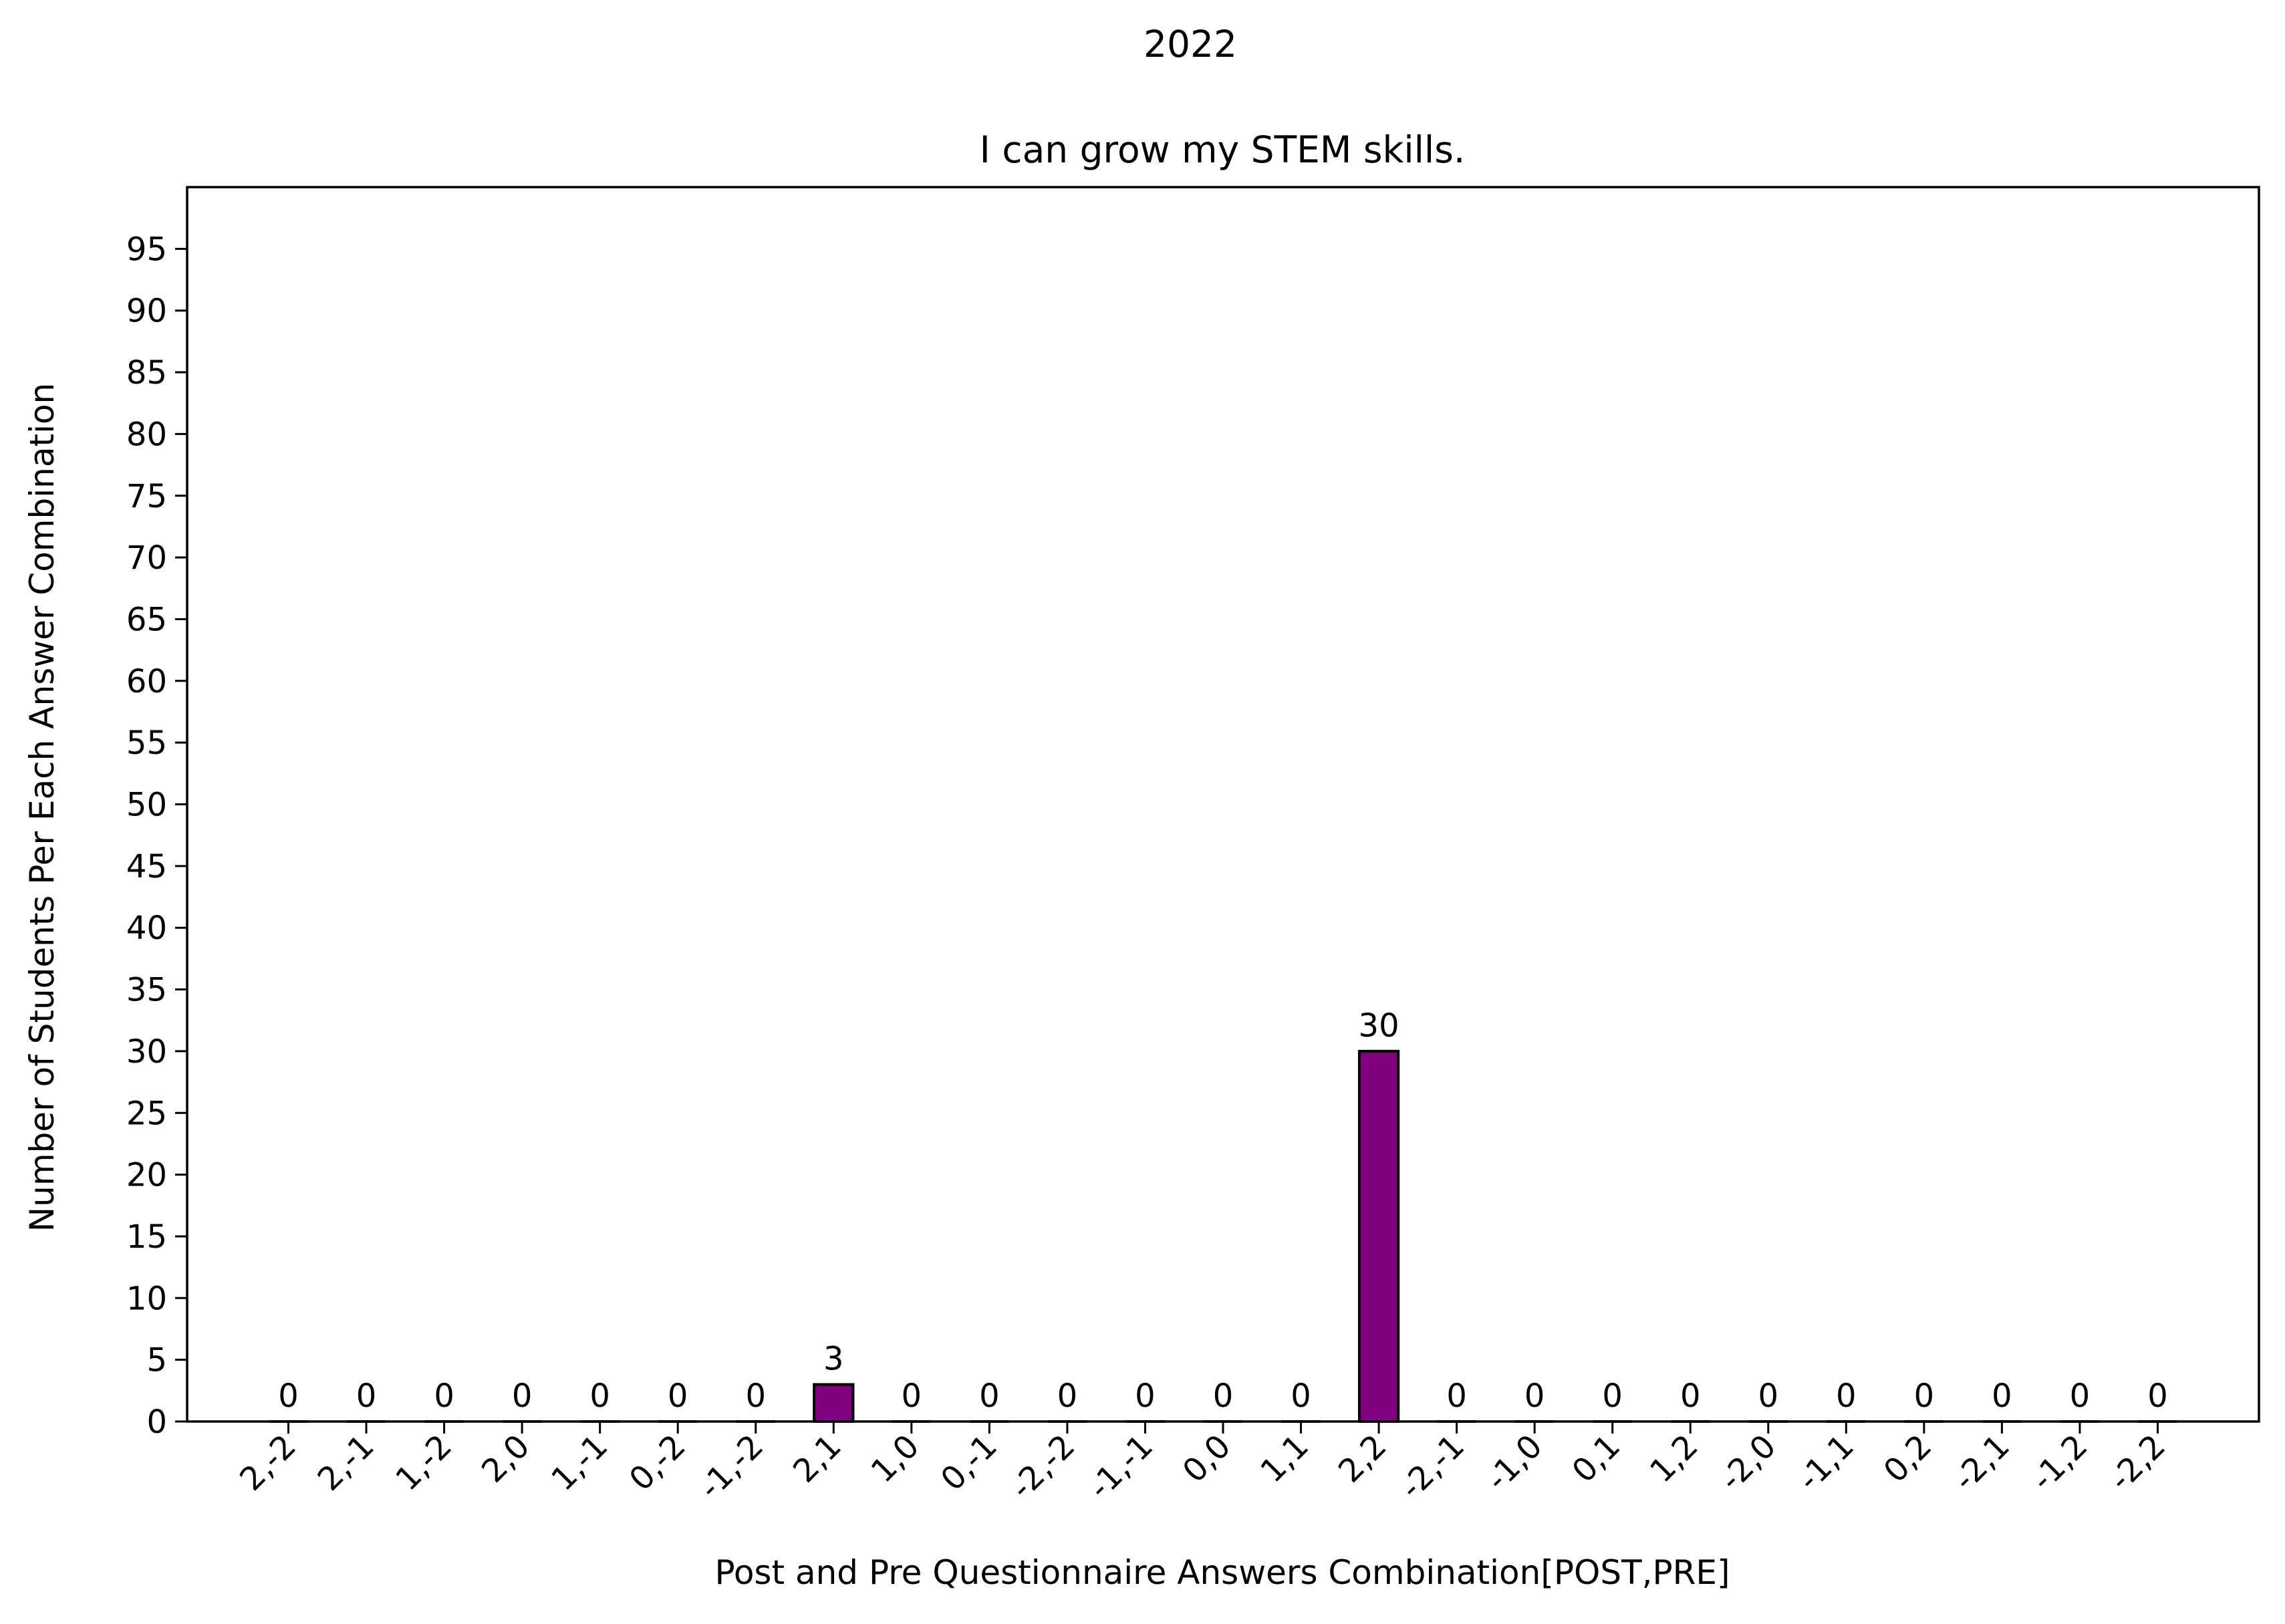 This screenshot has height=1624, width=2285. What do you see at coordinates (895, 1459) in the screenshot?
I see `x-tick-label: 1,0` at bounding box center [895, 1459].